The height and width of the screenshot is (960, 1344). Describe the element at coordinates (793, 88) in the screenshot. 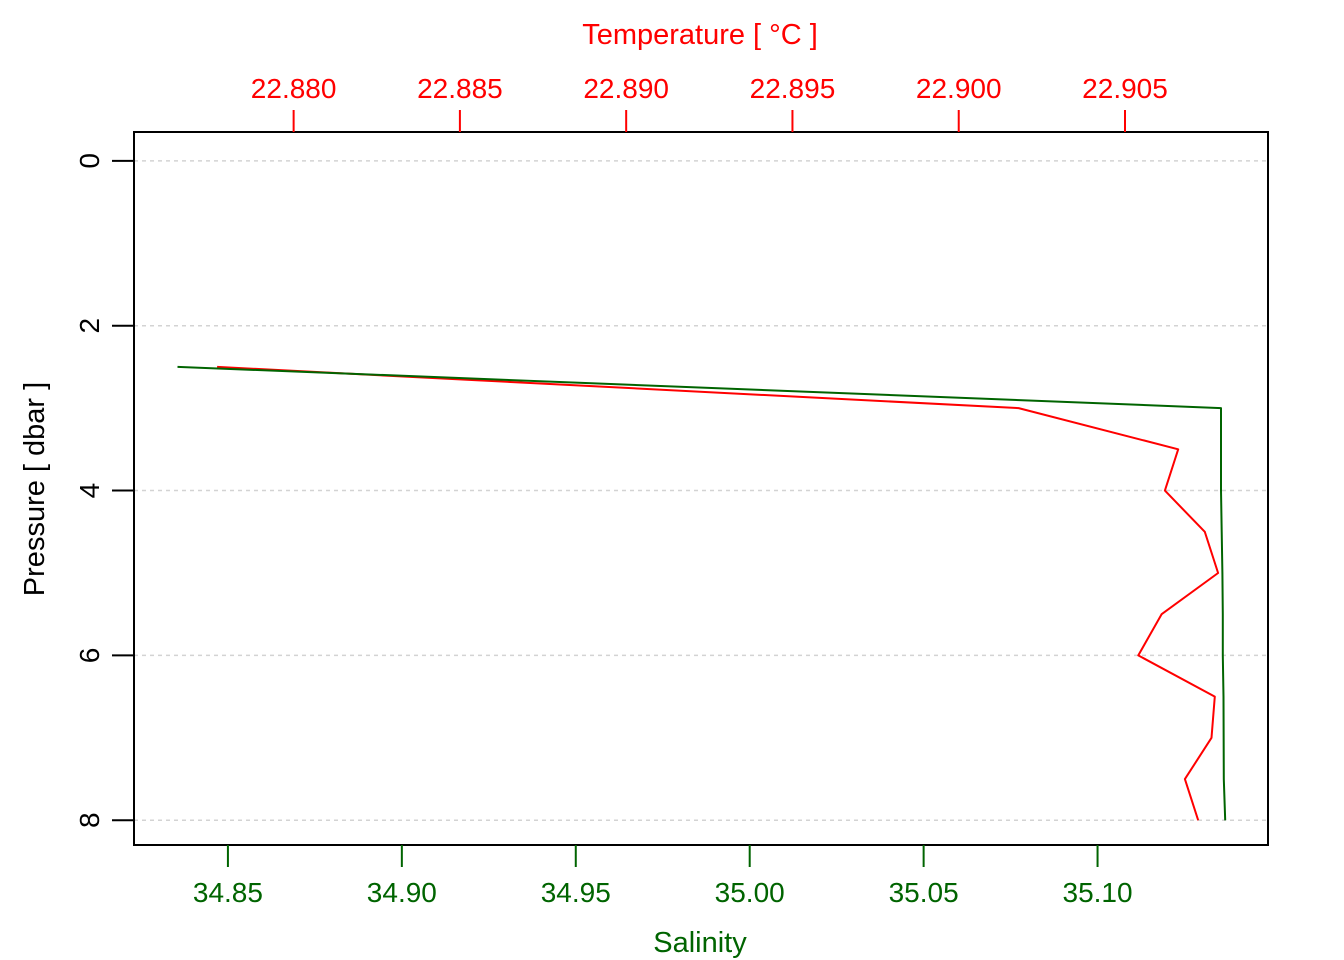

I see `top-tick-label: 22.895` at that location.